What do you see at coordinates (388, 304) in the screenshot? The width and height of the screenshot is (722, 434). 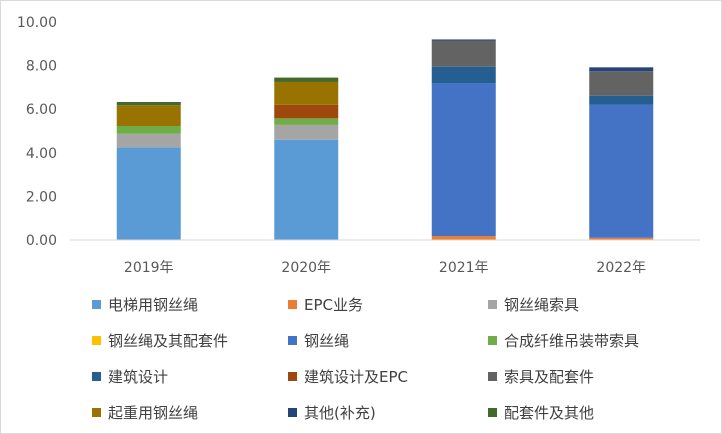 I see `legend-item: EPC业务` at bounding box center [388, 304].